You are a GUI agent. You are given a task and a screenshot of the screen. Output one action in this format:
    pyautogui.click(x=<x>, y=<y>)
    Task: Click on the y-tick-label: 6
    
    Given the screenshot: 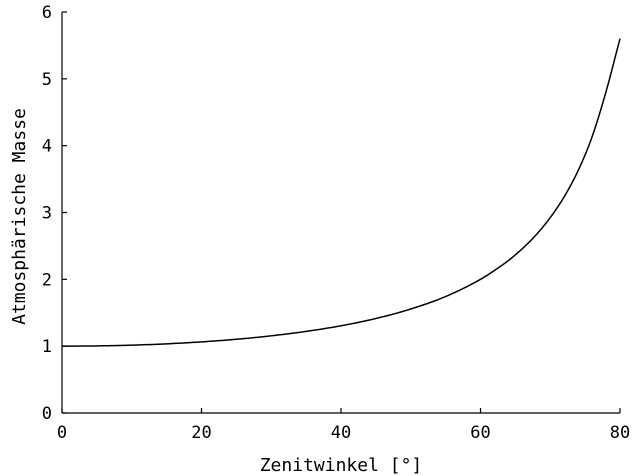 What is the action you would take?
    pyautogui.click(x=47, y=13)
    